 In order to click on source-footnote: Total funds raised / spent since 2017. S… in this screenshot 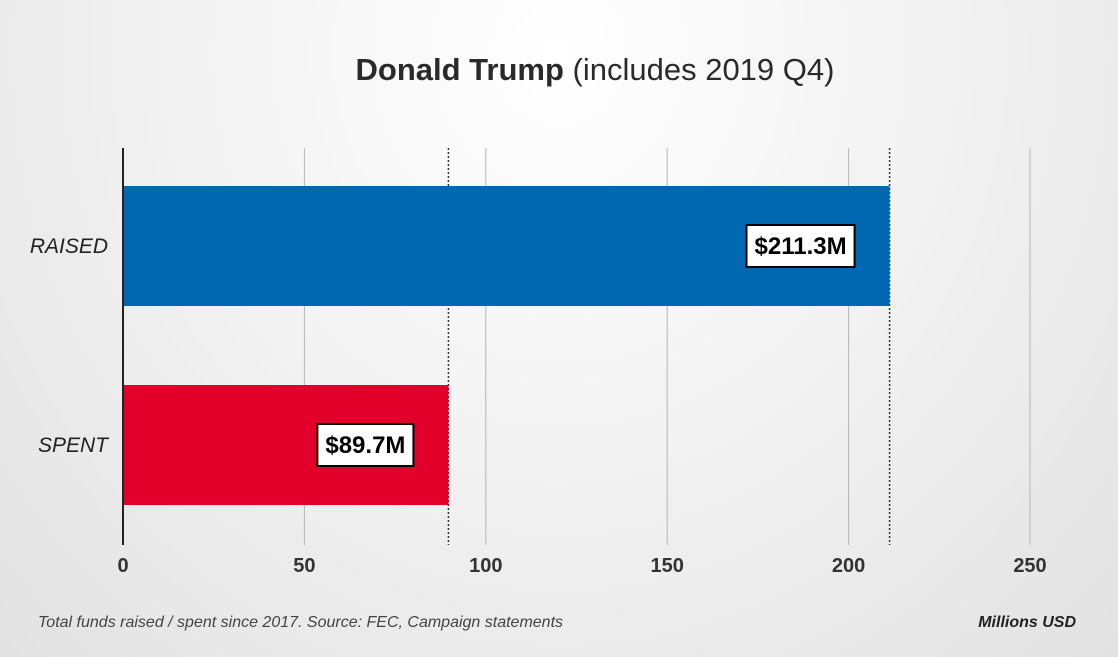, I will do `click(301, 622)`.